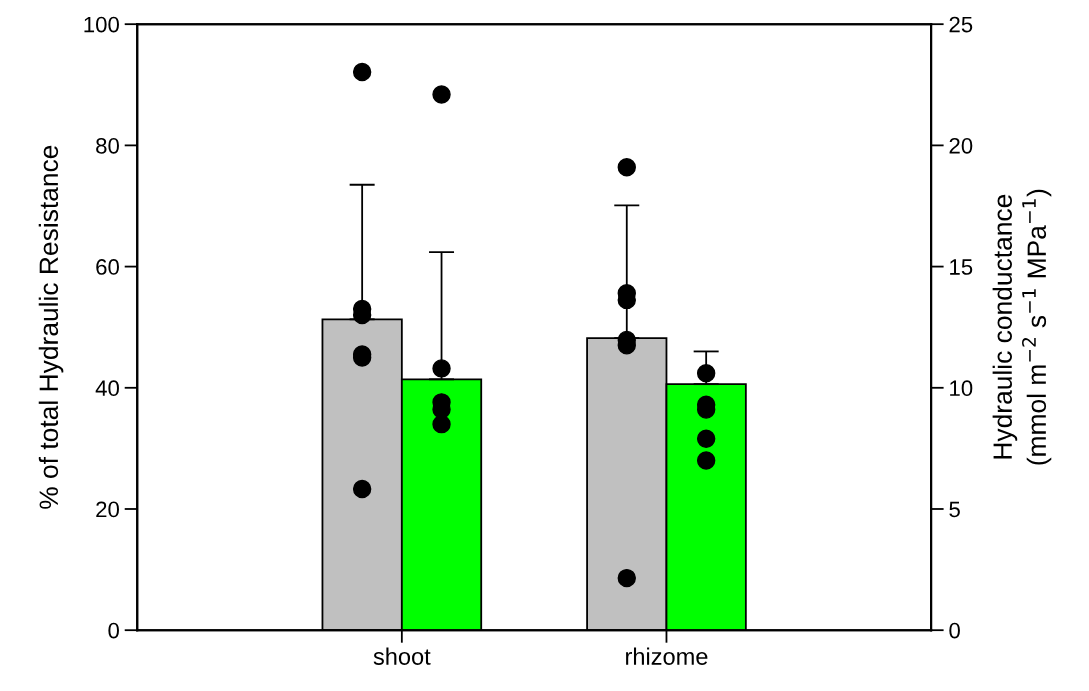 This screenshot has height=691, width=1089. Describe the element at coordinates (961, 24) in the screenshot. I see `y2-tick-label: 25` at that location.